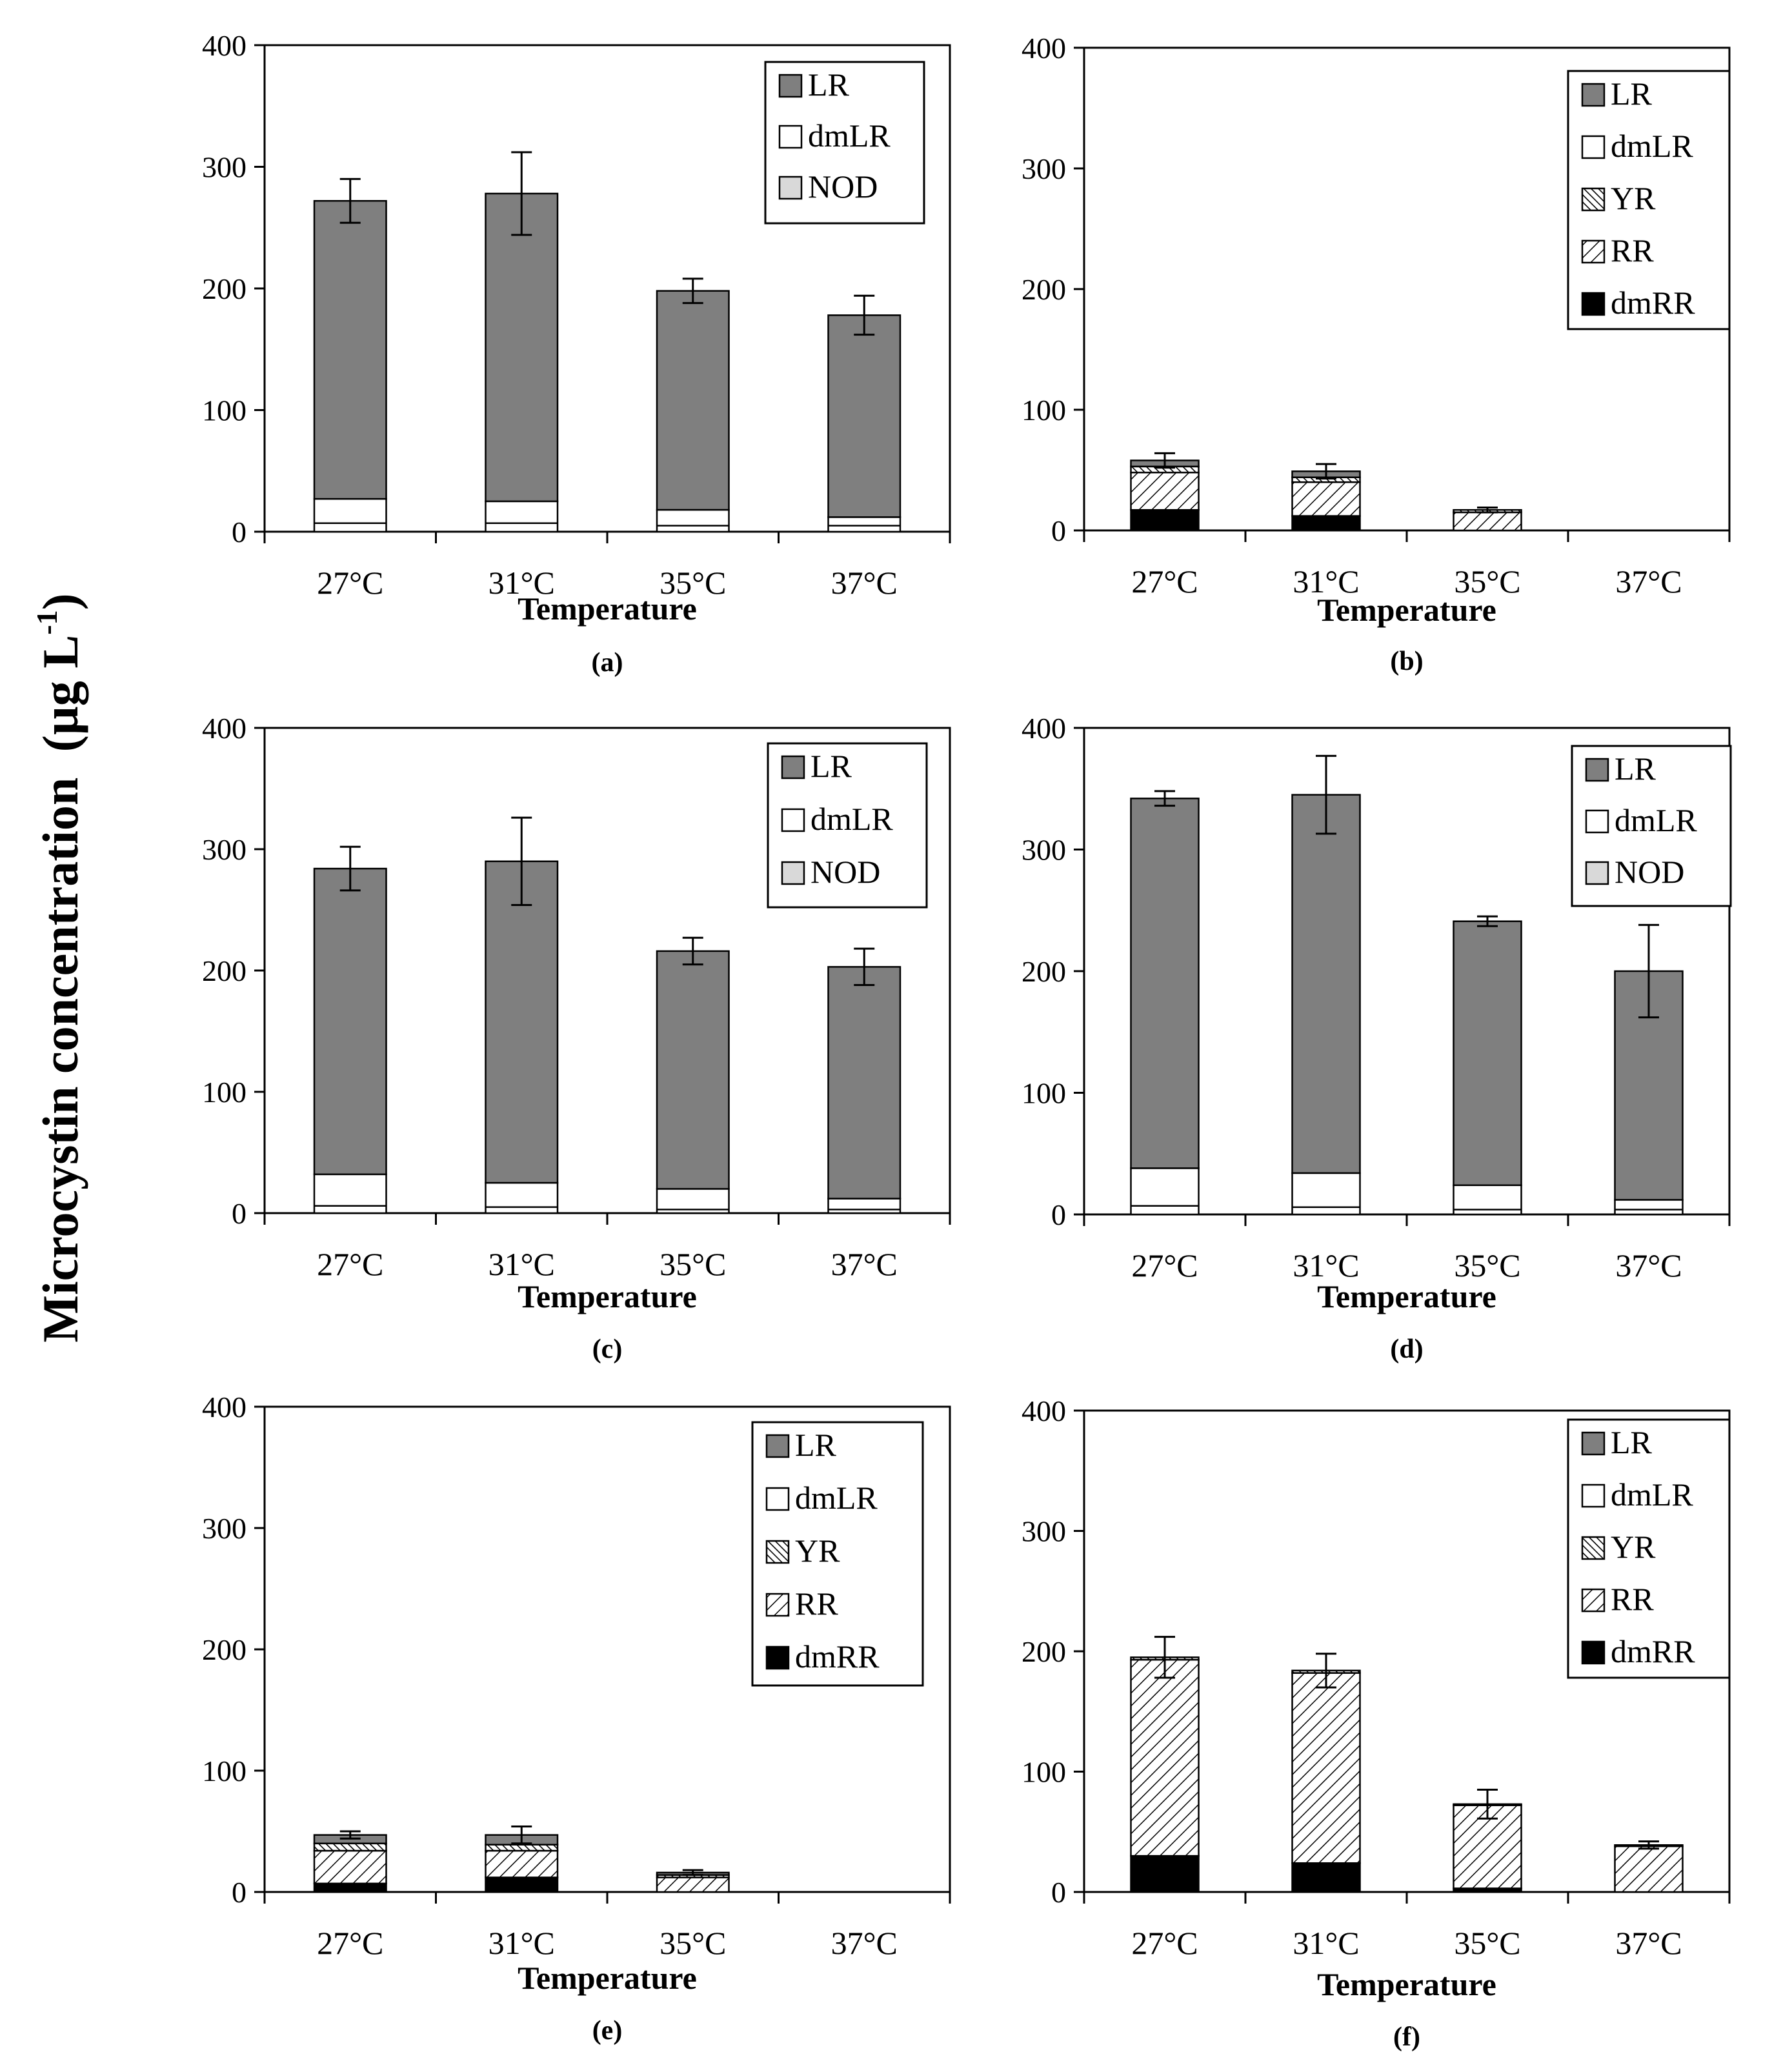 This screenshot has height=2072, width=1772. I want to click on panel-caption: (d), so click(1406, 1349).